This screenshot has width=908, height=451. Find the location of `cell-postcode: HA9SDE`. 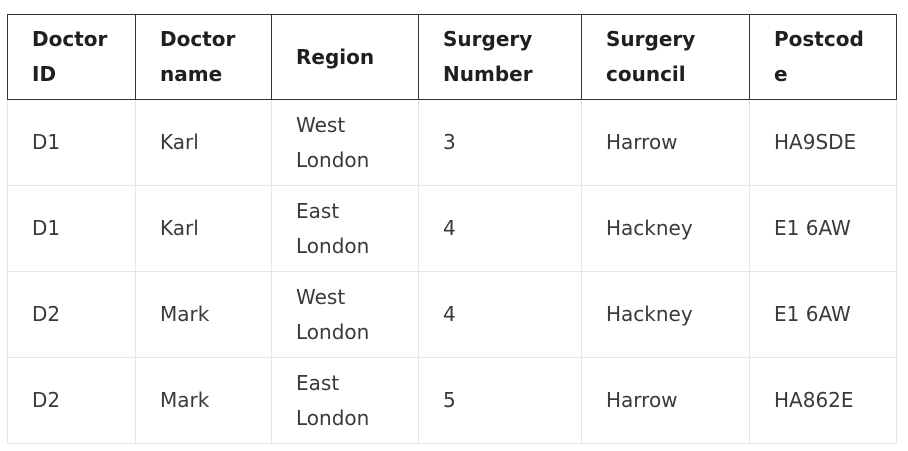

cell-postcode: HA9SDE is located at coordinates (823, 142).